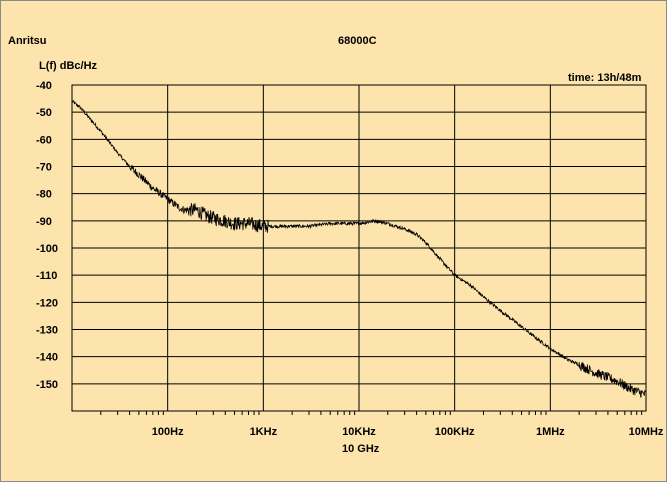 The width and height of the screenshot is (667, 482). Describe the element at coordinates (44, 86) in the screenshot. I see `y-tick-label: -40` at that location.